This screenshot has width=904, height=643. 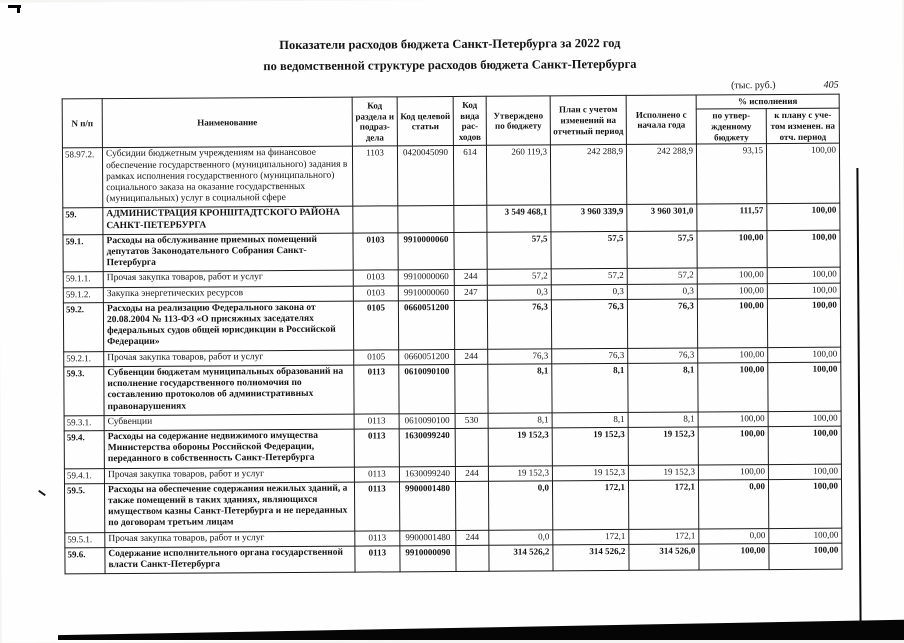 I want to click on cell-pct-budget: 0,00, so click(x=733, y=536).